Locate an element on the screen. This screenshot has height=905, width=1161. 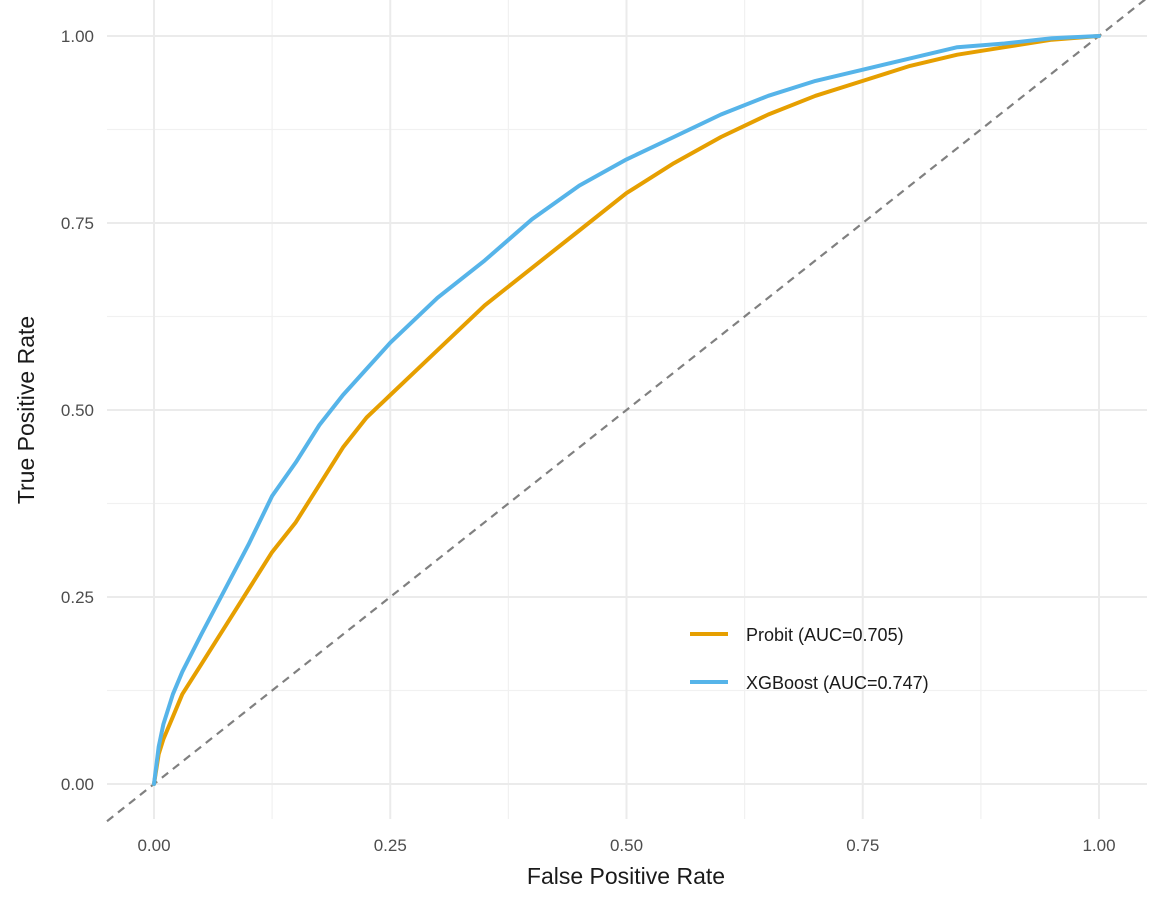
x-axis-title: False Positive Rate is located at coordinates (626, 876).